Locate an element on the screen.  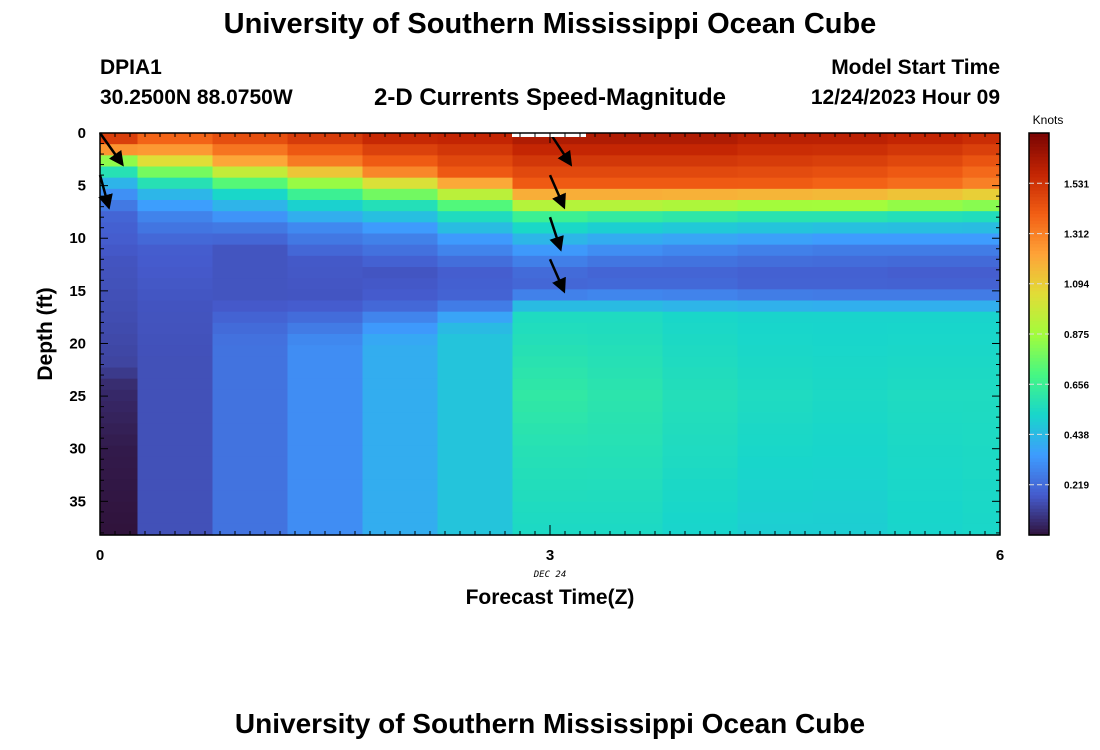
x-axis-title: Forecast Time(Z) is located at coordinates (550, 597).